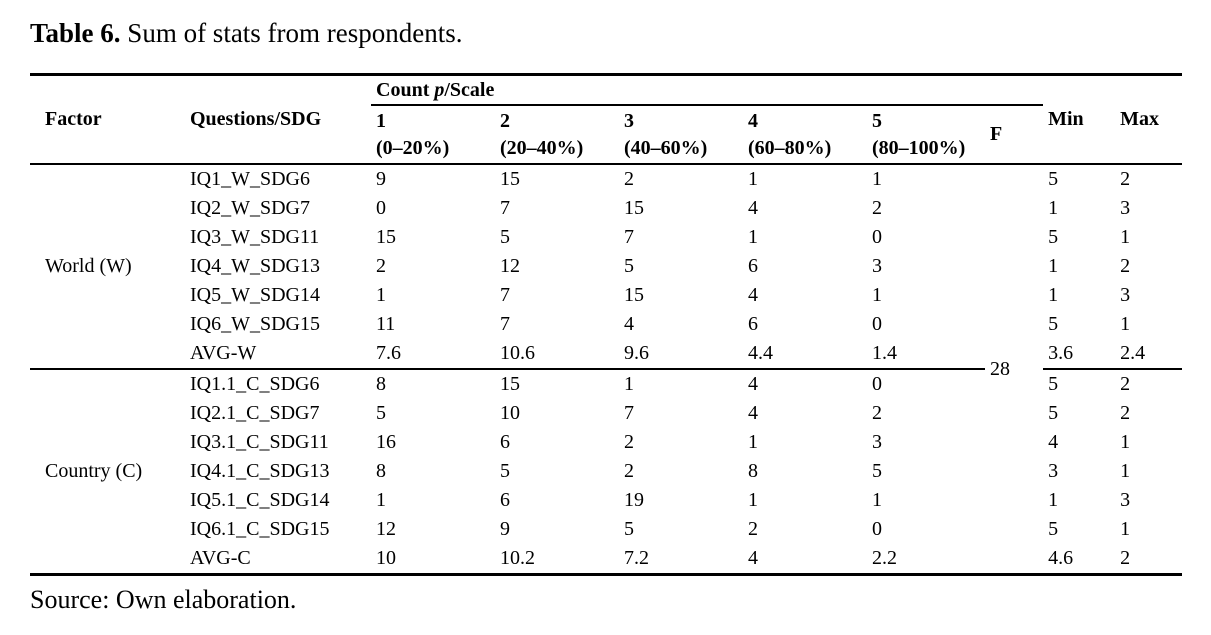 The width and height of the screenshot is (1211, 635). I want to click on factor-cell-country: Country (C), so click(107, 471).